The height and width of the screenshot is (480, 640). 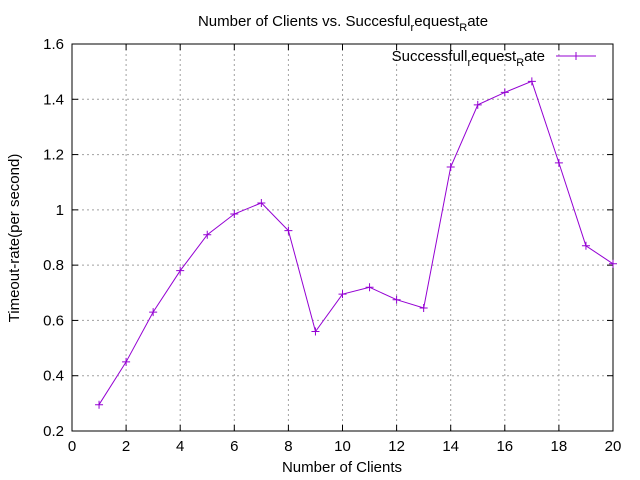 What do you see at coordinates (53, 320) in the screenshot?
I see `y-tick-label: 0.6` at bounding box center [53, 320].